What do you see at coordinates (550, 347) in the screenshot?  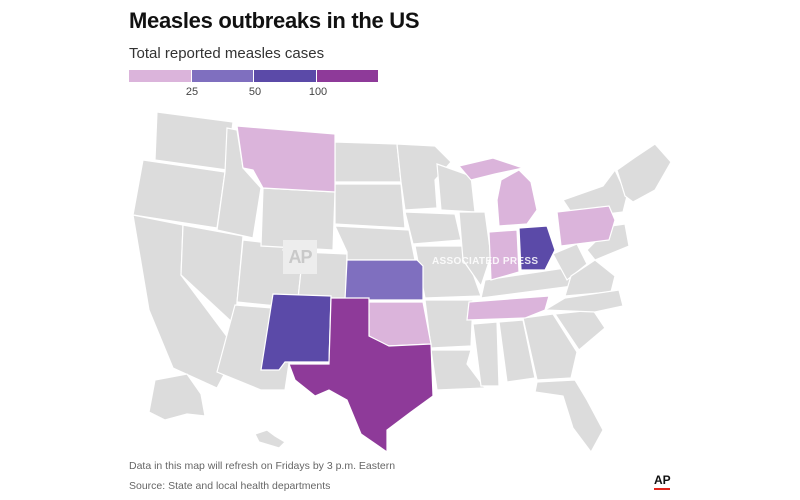 I see `state-georgia` at bounding box center [550, 347].